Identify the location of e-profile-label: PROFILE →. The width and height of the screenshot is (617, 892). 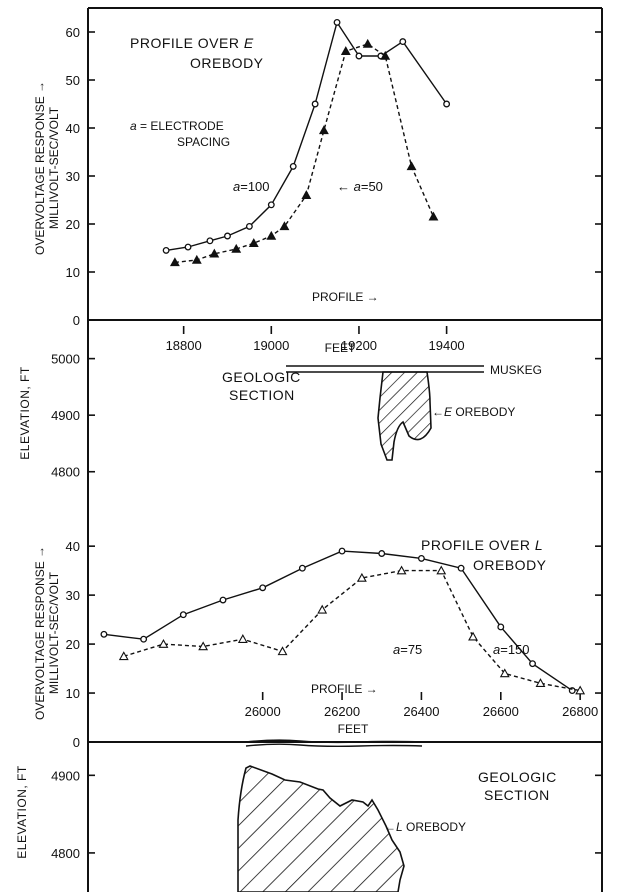
(345, 297).